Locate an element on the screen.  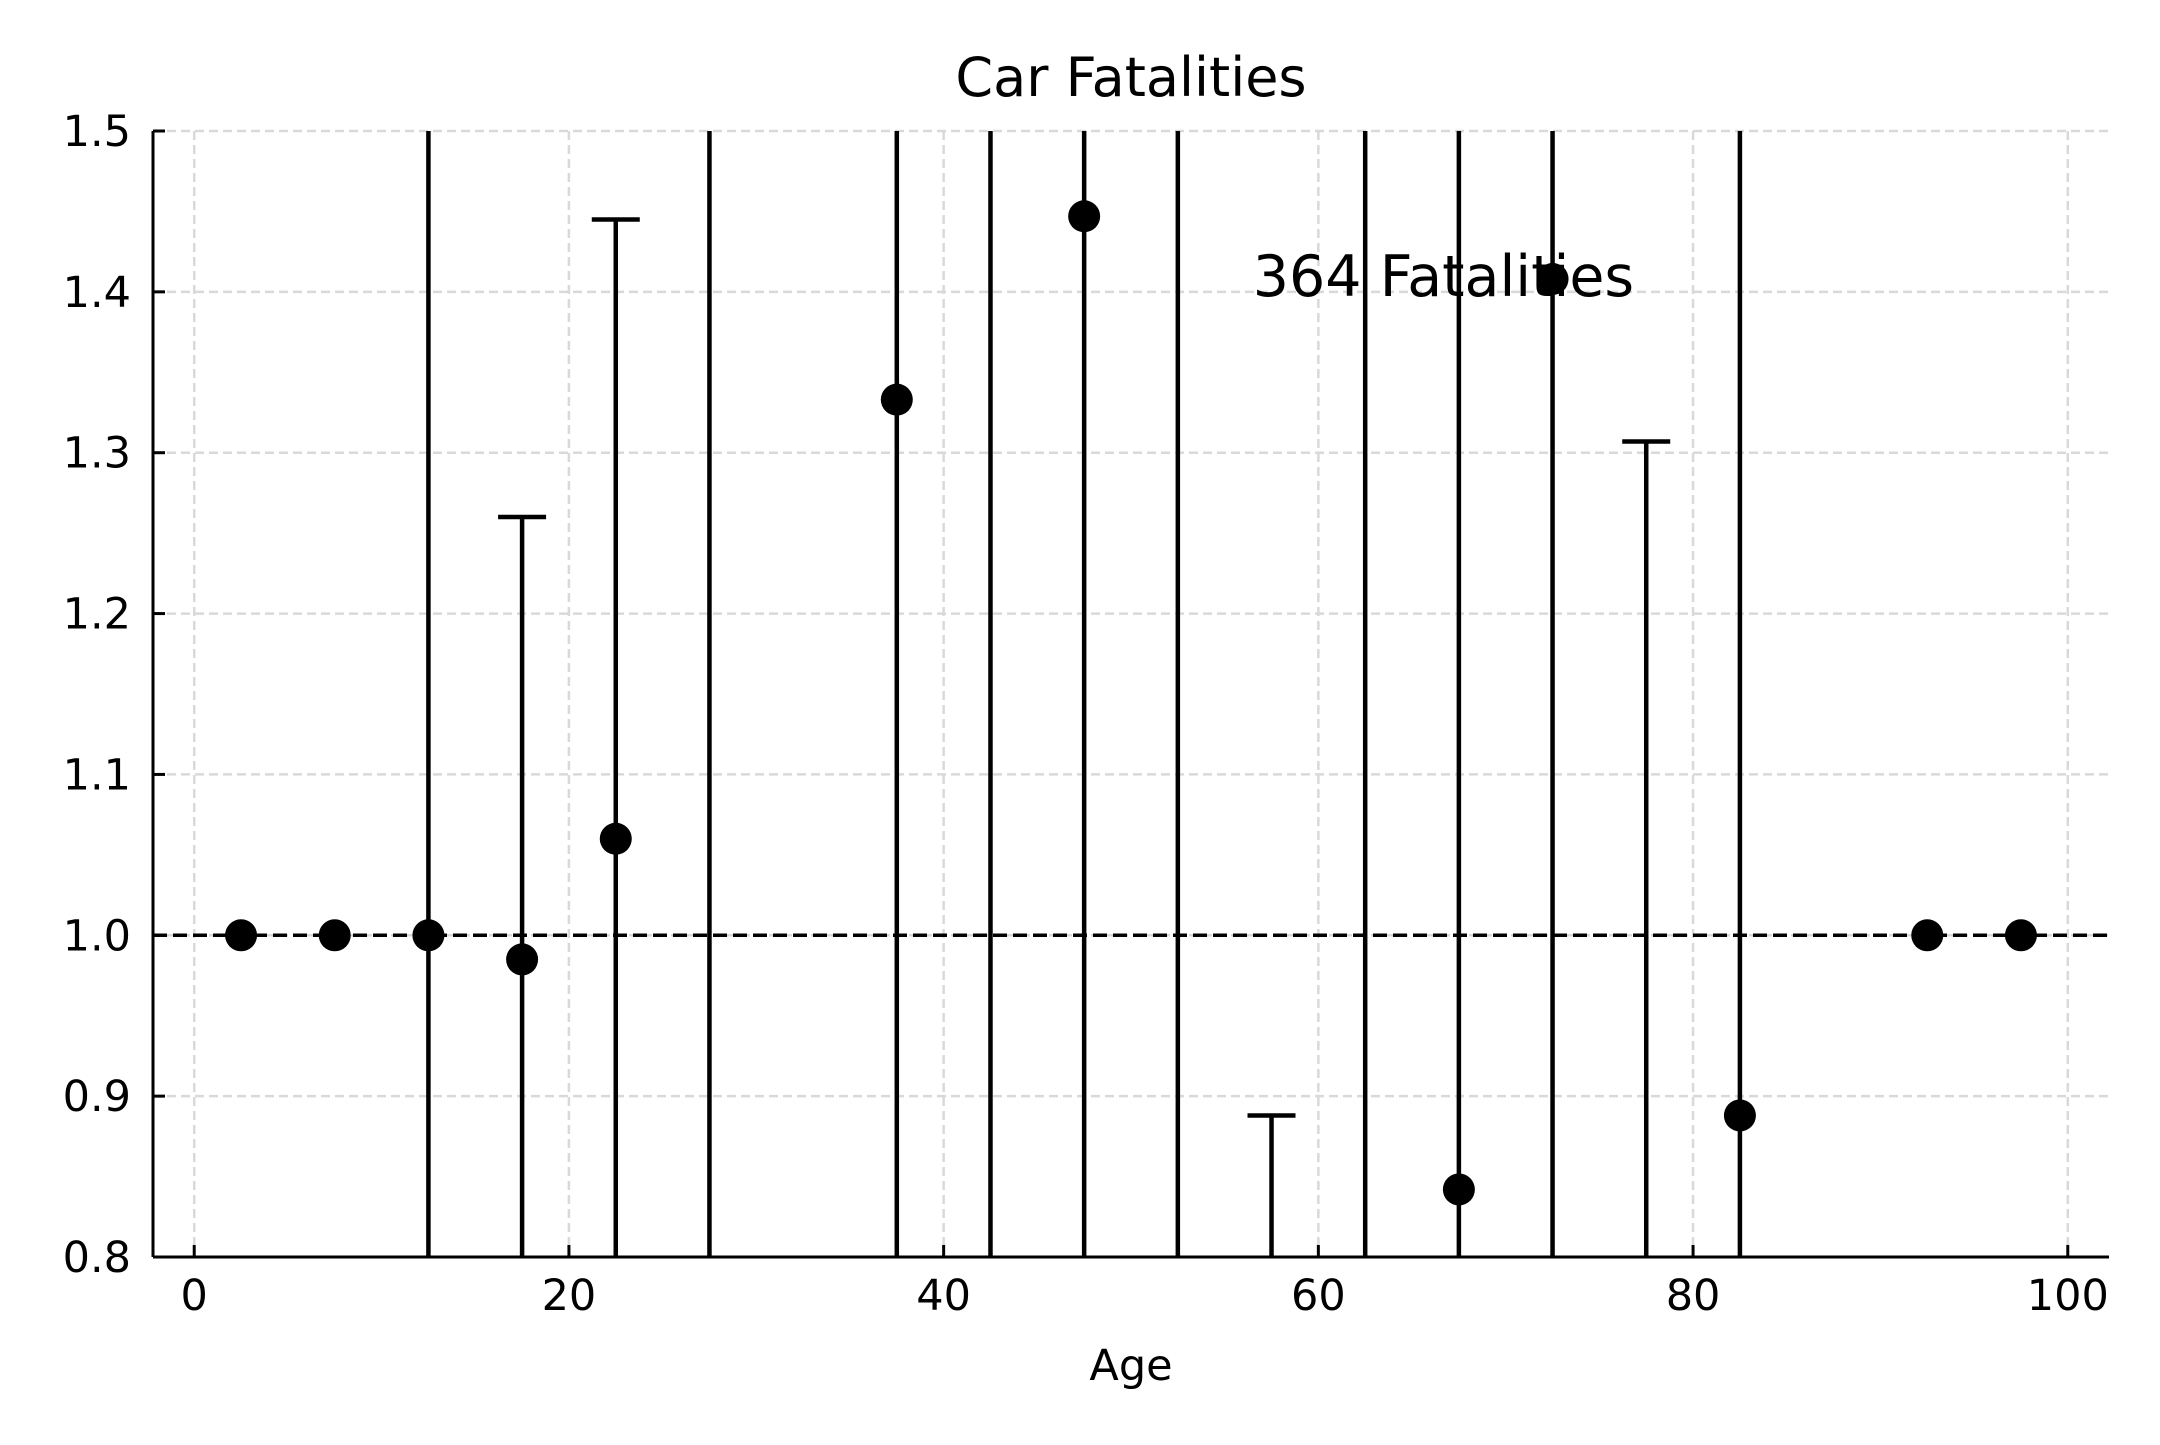
y-tick-label-3: 1.1 is located at coordinates (97, 775).